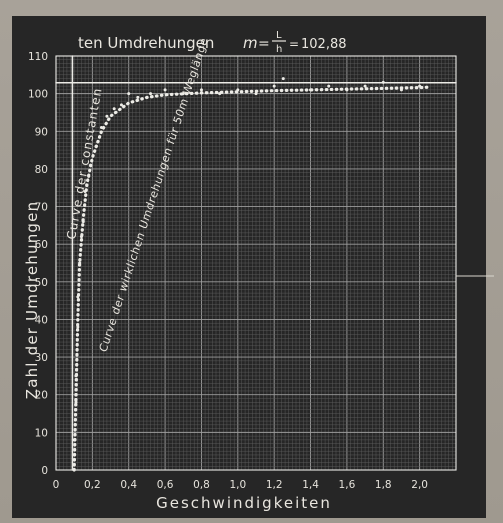 Image resolution: width=503 pixels, height=523 pixels. Describe the element at coordinates (38, 57) in the screenshot. I see `y-tick-label: 110` at that location.